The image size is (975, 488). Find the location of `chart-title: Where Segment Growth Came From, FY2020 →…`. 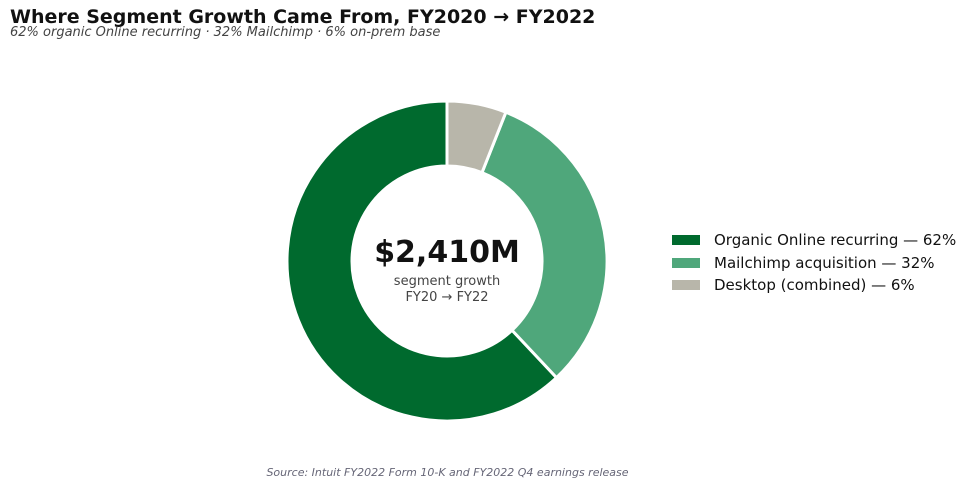

chart-title: Where Segment Growth Came From, FY2020 →… is located at coordinates (303, 17).